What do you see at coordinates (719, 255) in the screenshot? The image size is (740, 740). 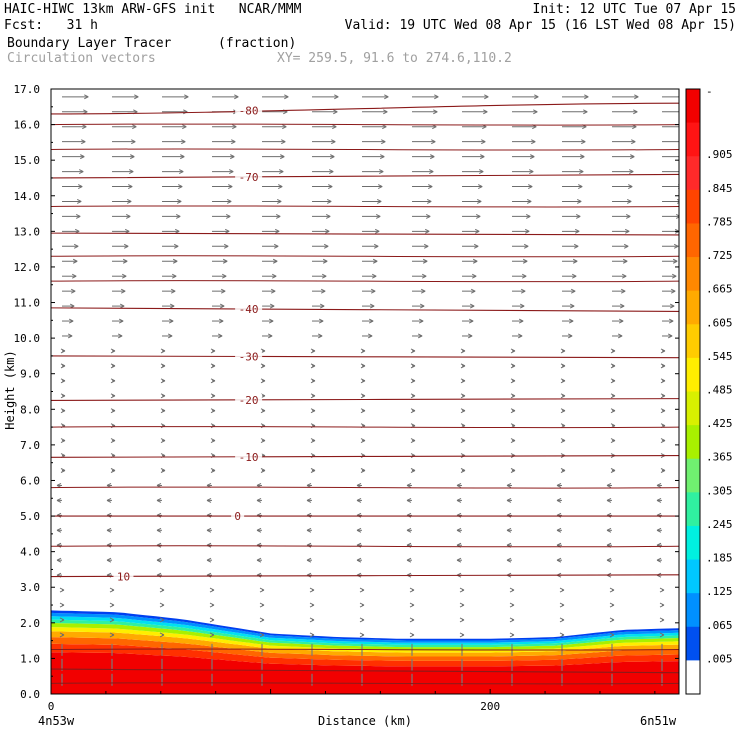 I see `colorbar-label: .725` at bounding box center [719, 255].